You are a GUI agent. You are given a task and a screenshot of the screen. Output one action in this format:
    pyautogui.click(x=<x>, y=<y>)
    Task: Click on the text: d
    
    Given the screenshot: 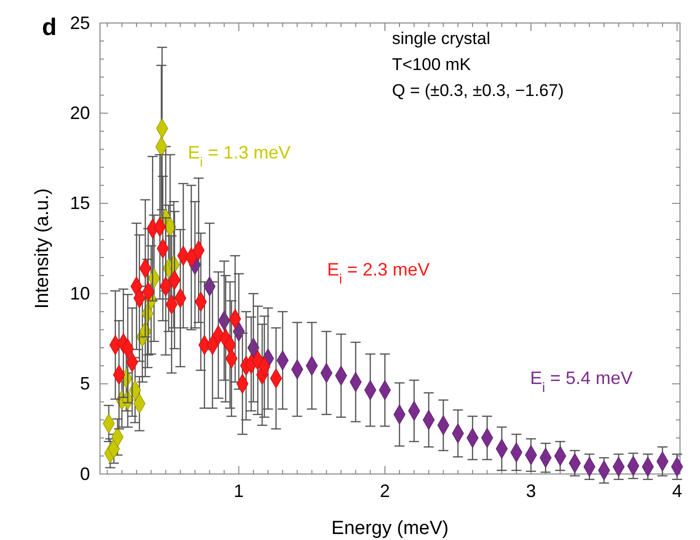 What is the action you would take?
    pyautogui.click(x=49, y=27)
    